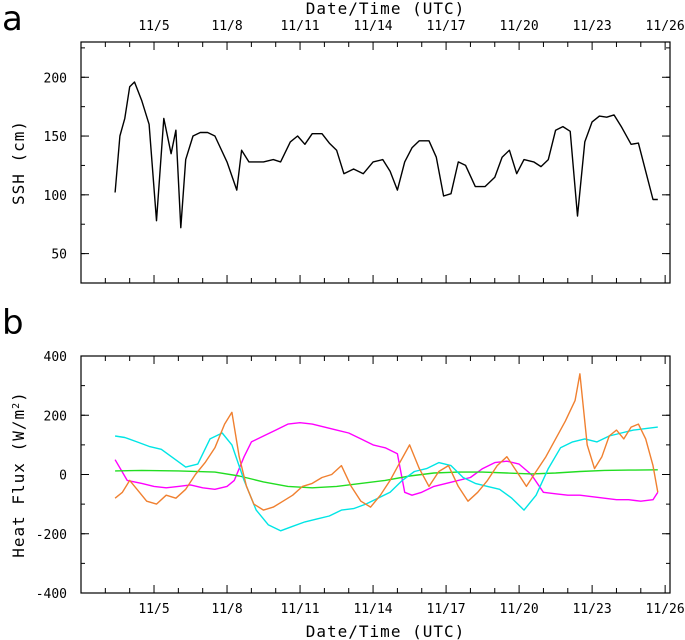 This screenshot has height=640, width=685. What do you see at coordinates (16, 405) in the screenshot?
I see `y-axis-label-sup: 2` at bounding box center [16, 405].